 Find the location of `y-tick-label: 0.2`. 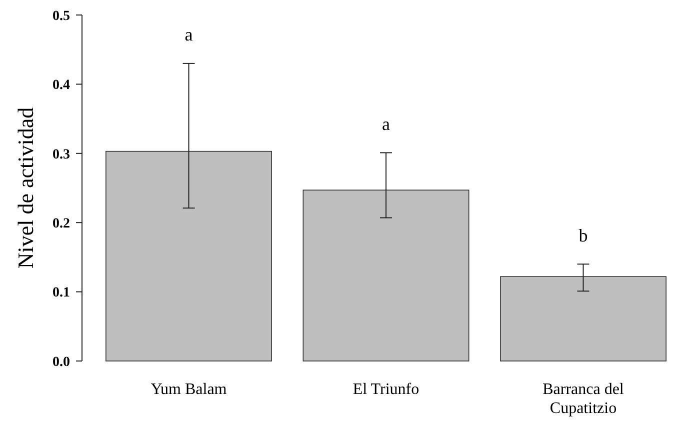

y-tick-label: 0.2 is located at coordinates (61, 224).